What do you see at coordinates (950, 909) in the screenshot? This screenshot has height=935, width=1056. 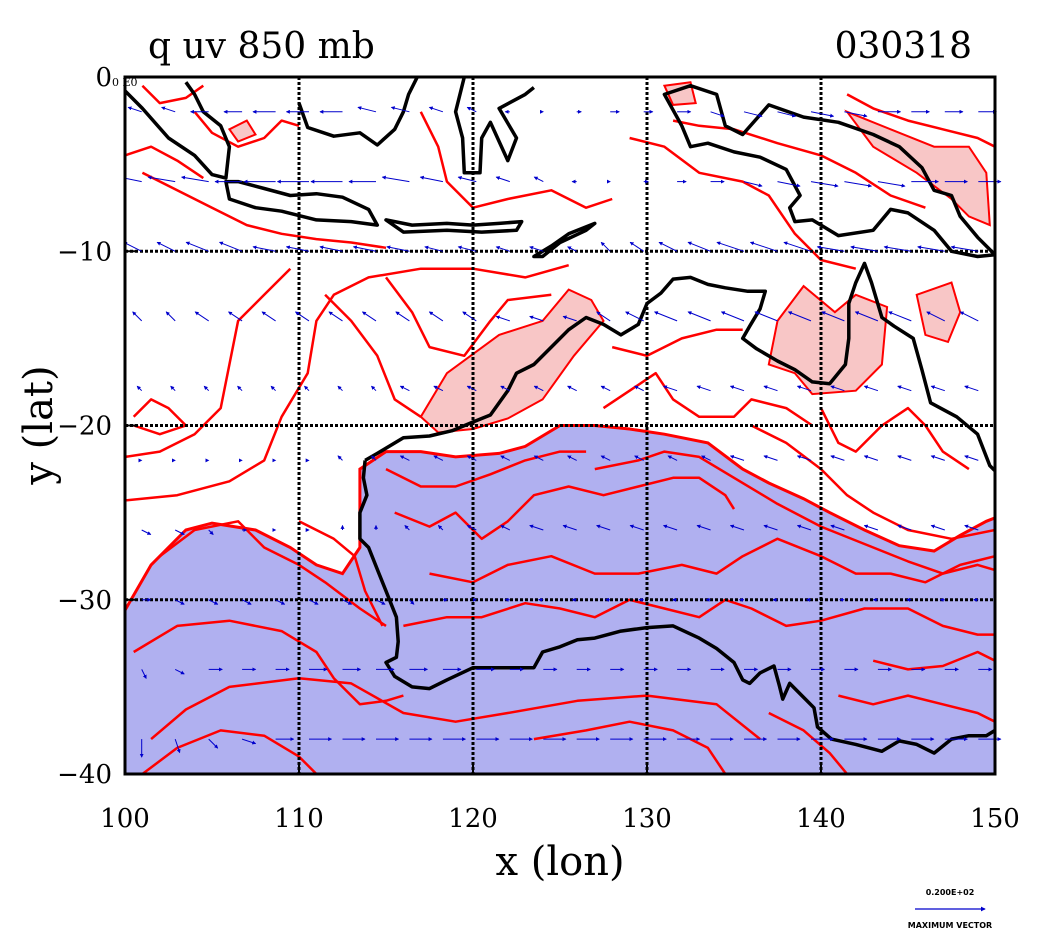 I see `vector-legend: 0.200E+02 MAXIMUM VECTOR` at bounding box center [950, 909].